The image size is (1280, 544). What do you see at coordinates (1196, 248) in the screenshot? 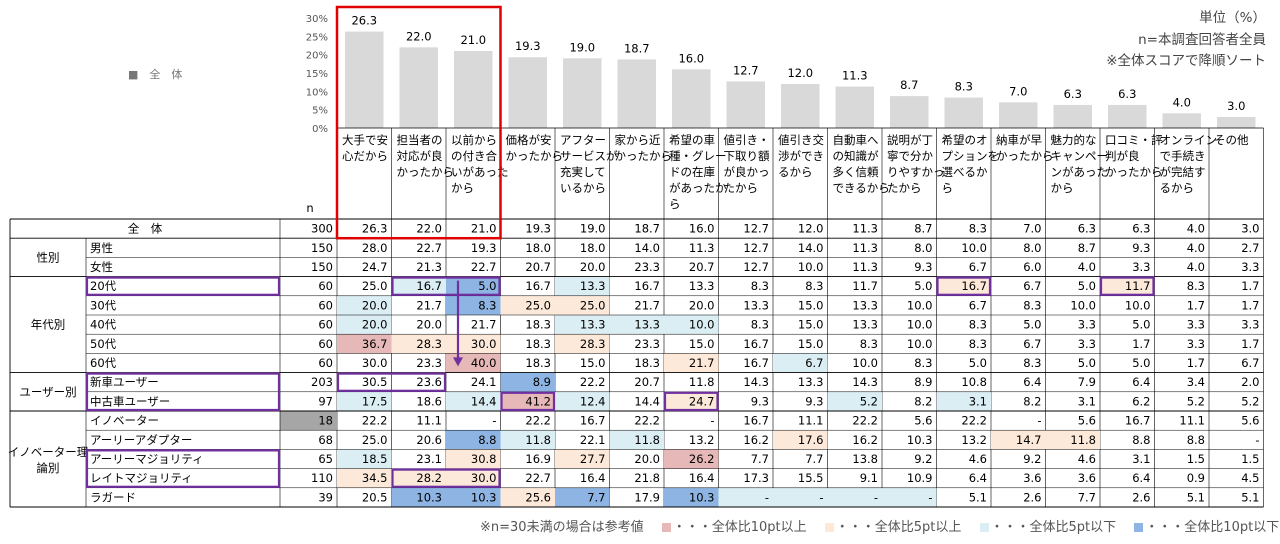
I see `table-cell-value: 4.0` at bounding box center [1196, 248].